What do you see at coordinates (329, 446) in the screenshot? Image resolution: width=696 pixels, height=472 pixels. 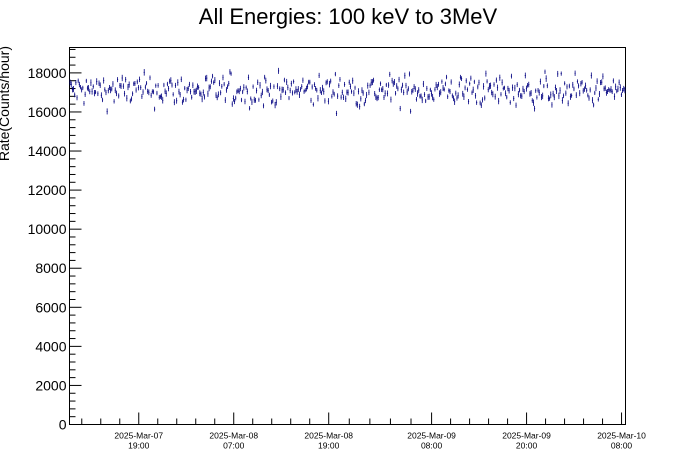 I see `x-tick-time: 19:00` at bounding box center [329, 446].